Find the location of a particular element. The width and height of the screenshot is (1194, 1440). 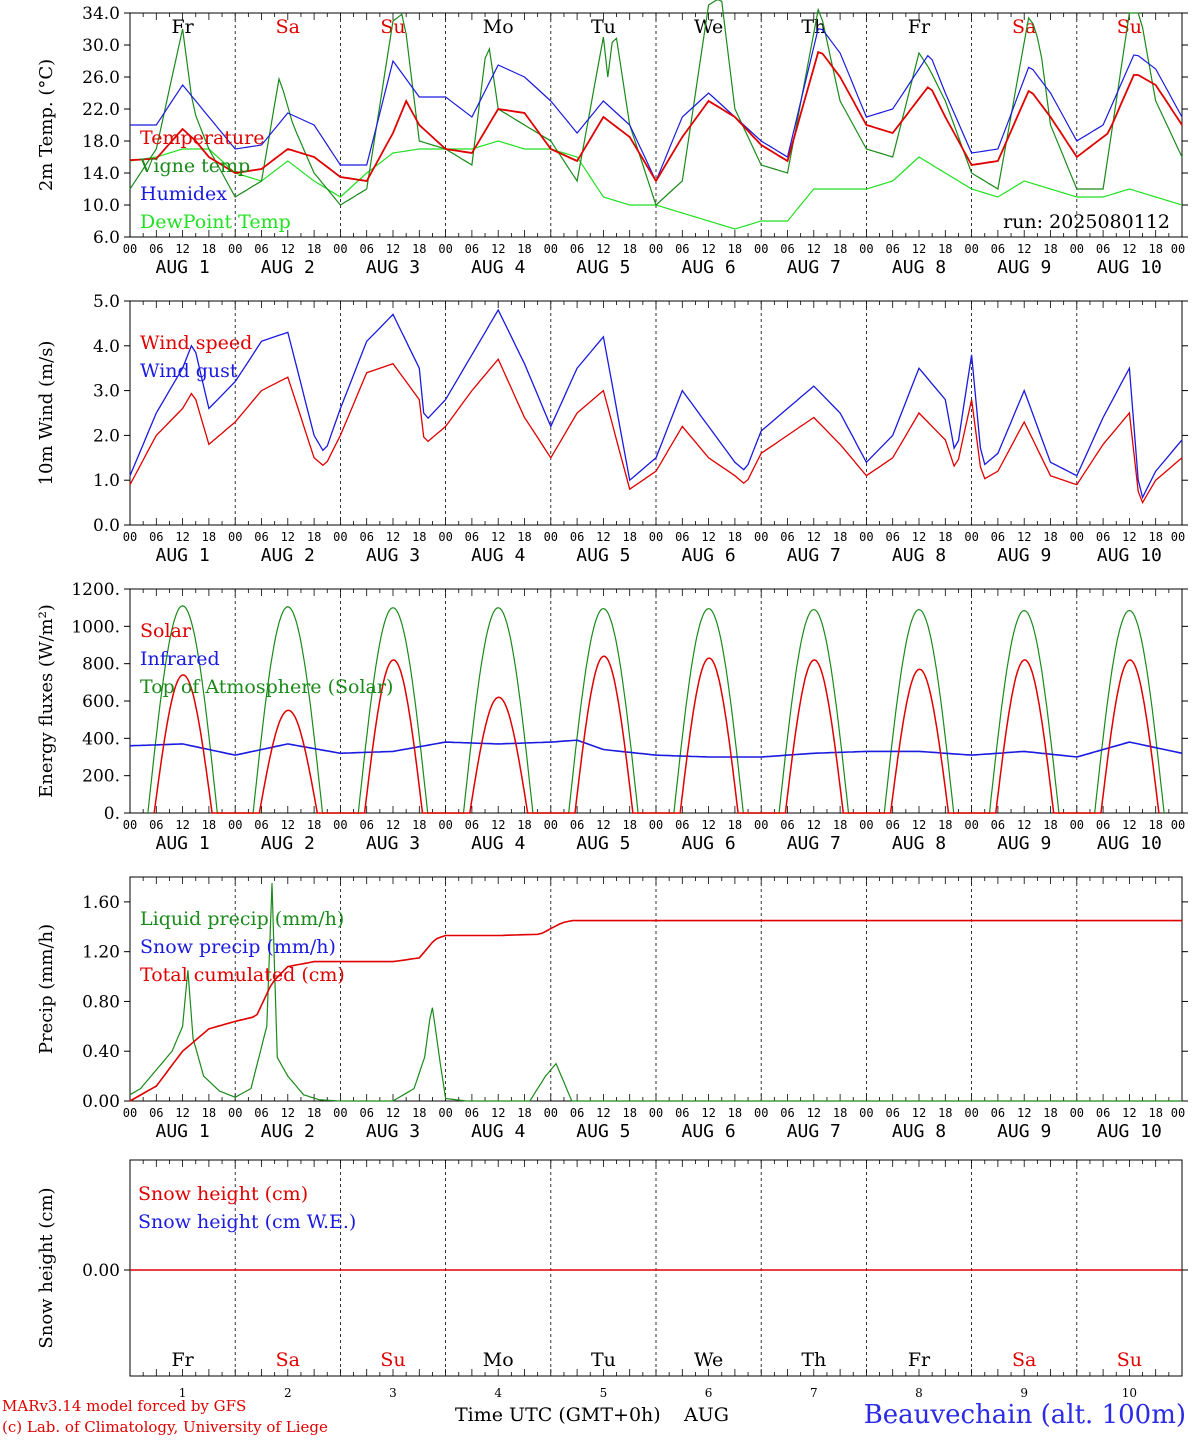

day-tick-label: AUG 2 is located at coordinates (288, 555).